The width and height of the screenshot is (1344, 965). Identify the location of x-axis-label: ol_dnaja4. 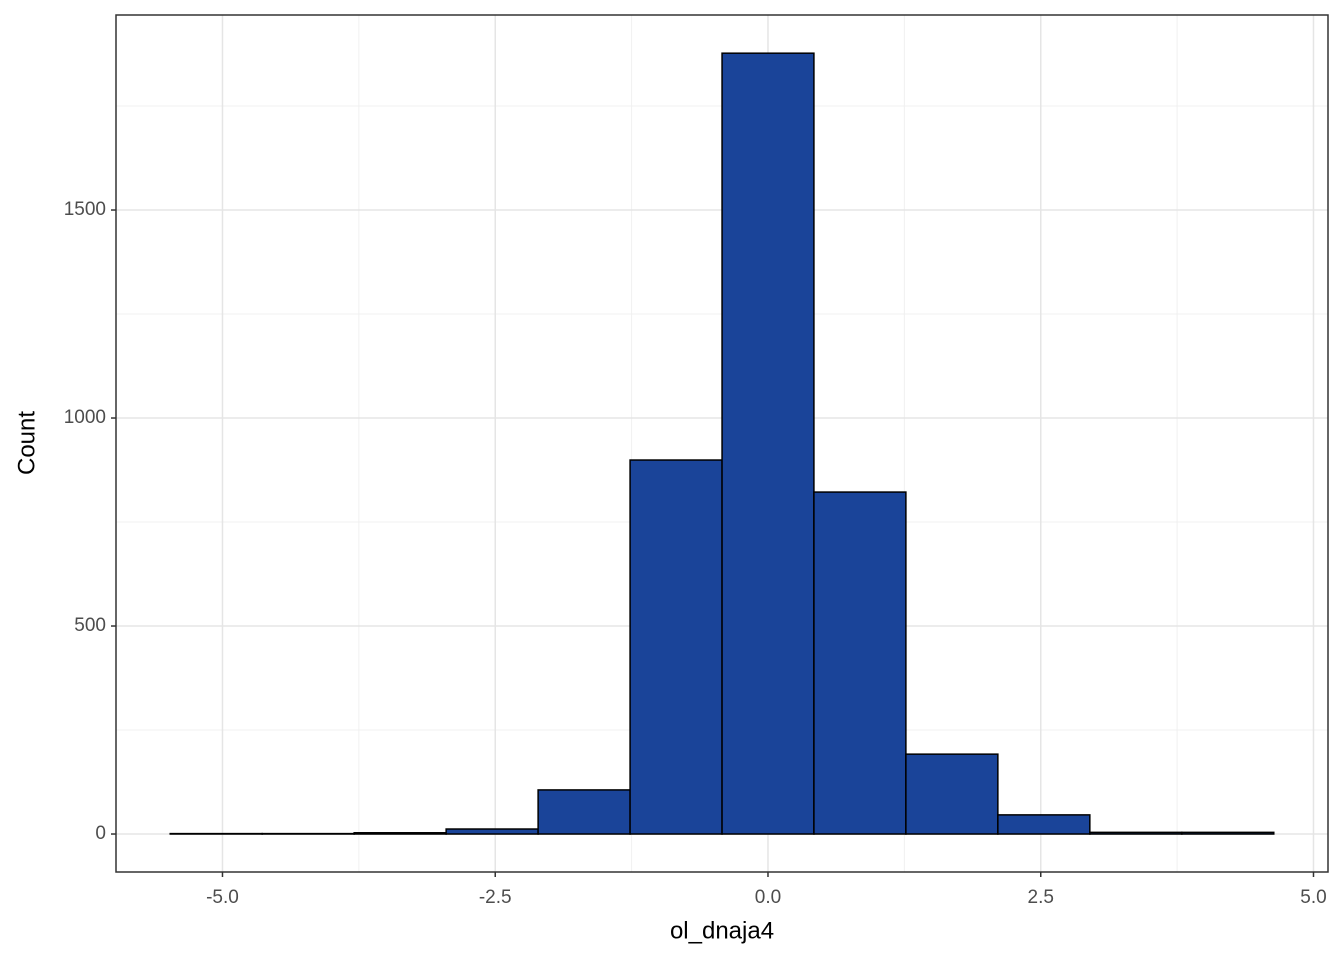
(722, 930).